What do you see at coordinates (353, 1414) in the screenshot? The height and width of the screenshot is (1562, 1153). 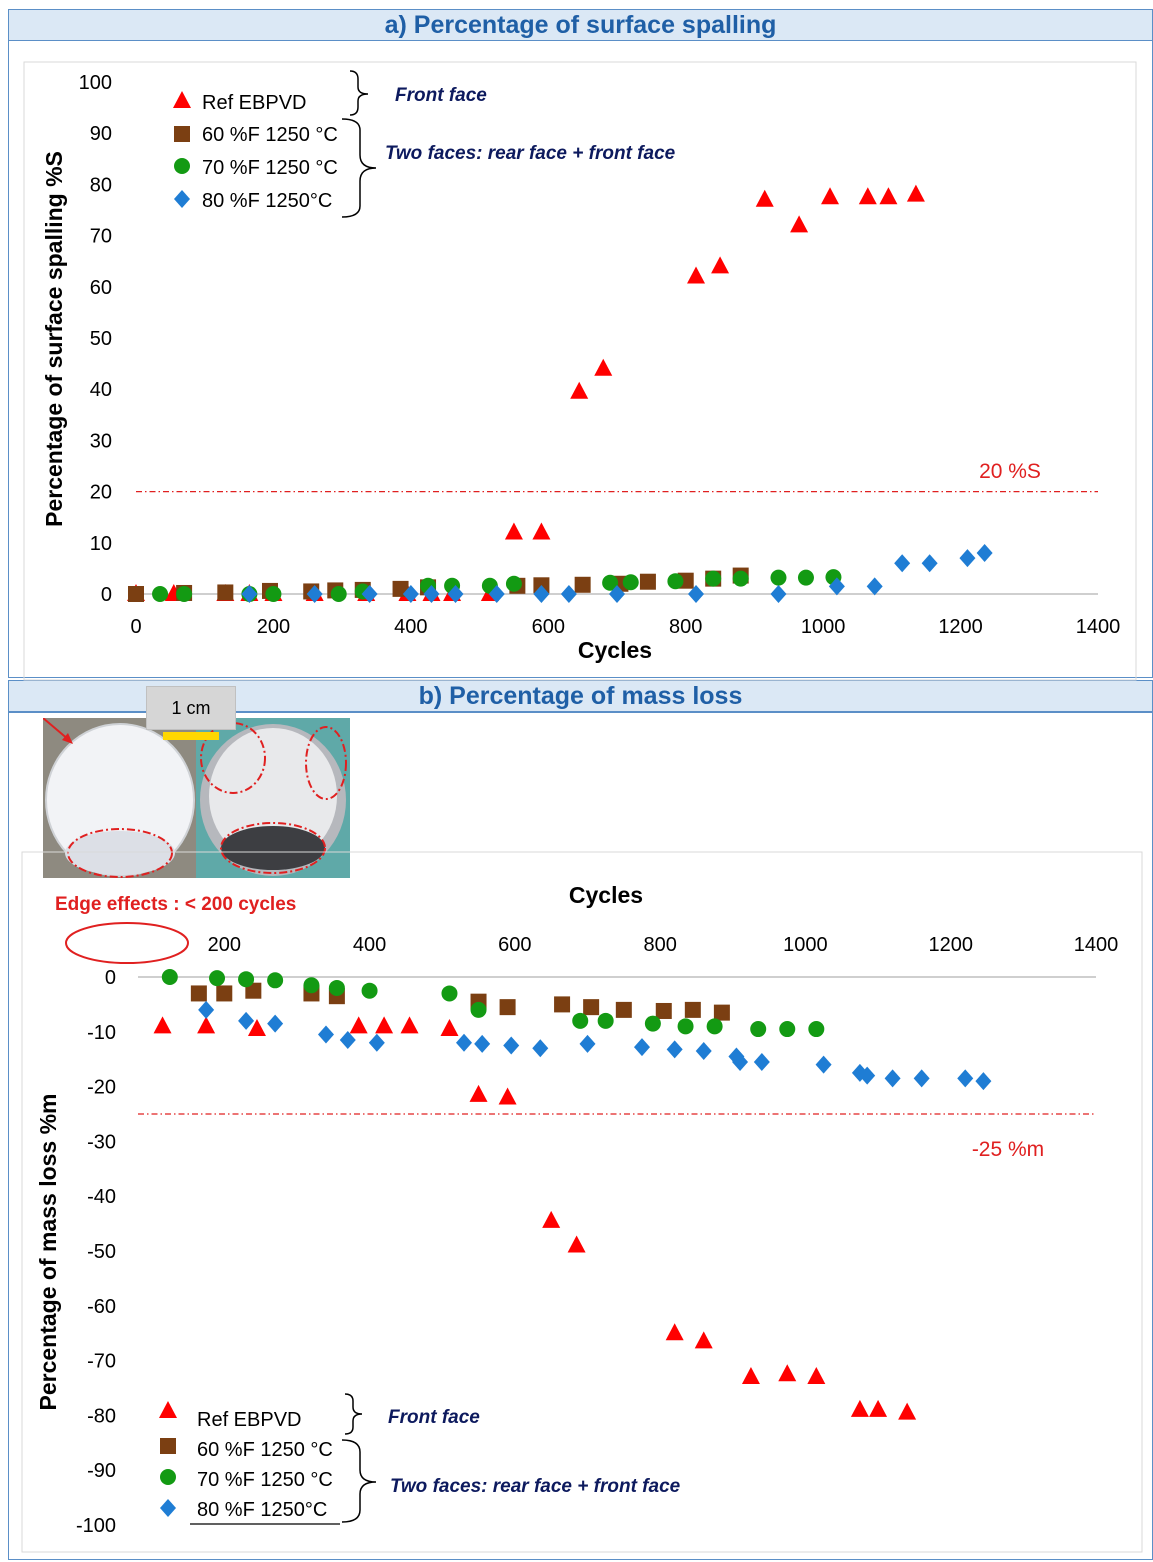 I see `chart-b-brace-front` at bounding box center [353, 1414].